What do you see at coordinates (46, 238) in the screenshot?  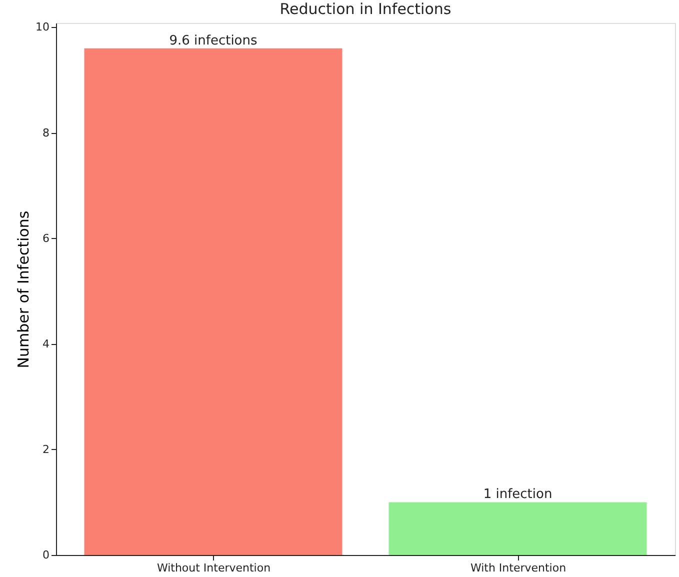 I see `y-tick-label: 6` at bounding box center [46, 238].